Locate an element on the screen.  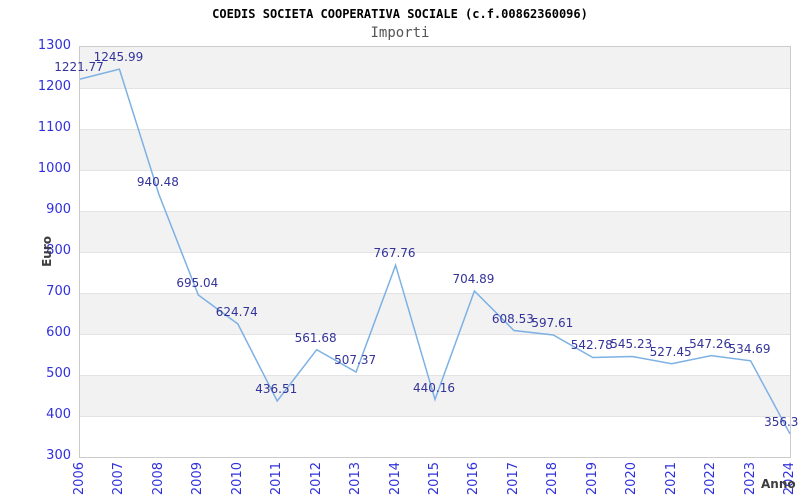
x-tick-label: 2009 is located at coordinates (198, 479).